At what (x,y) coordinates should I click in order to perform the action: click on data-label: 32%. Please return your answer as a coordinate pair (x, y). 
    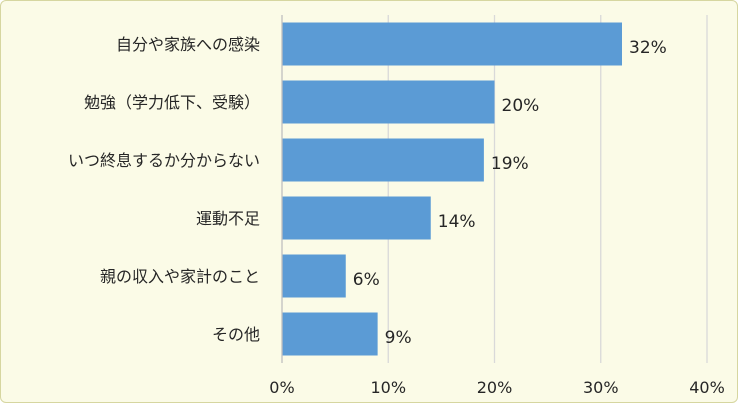
    Looking at the image, I should click on (648, 48).